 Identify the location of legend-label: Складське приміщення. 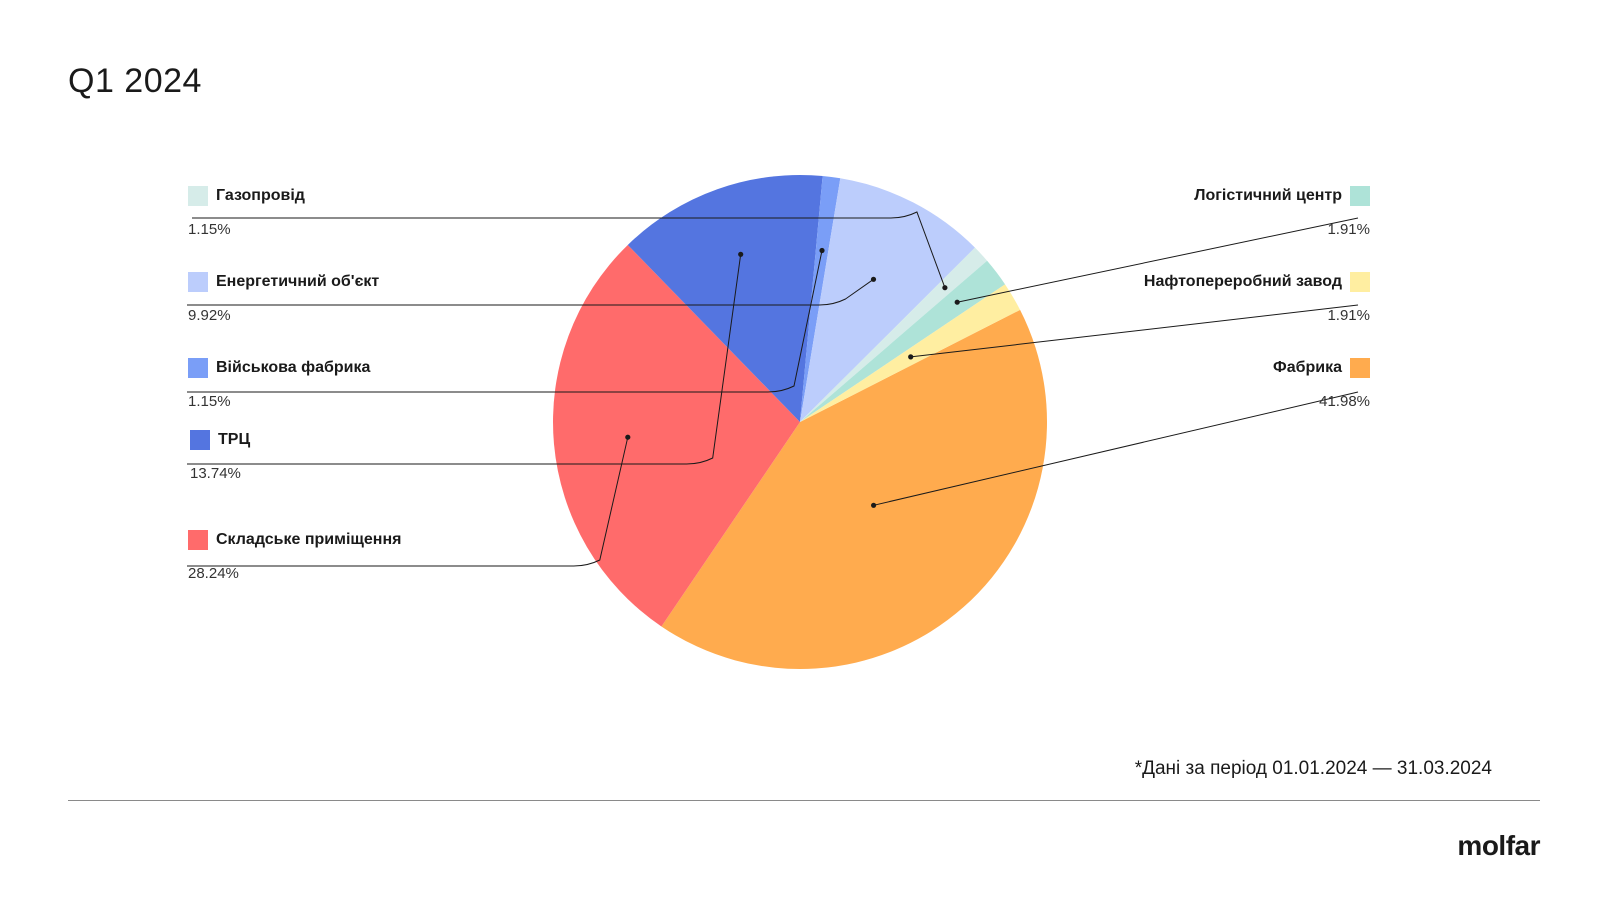
(309, 539).